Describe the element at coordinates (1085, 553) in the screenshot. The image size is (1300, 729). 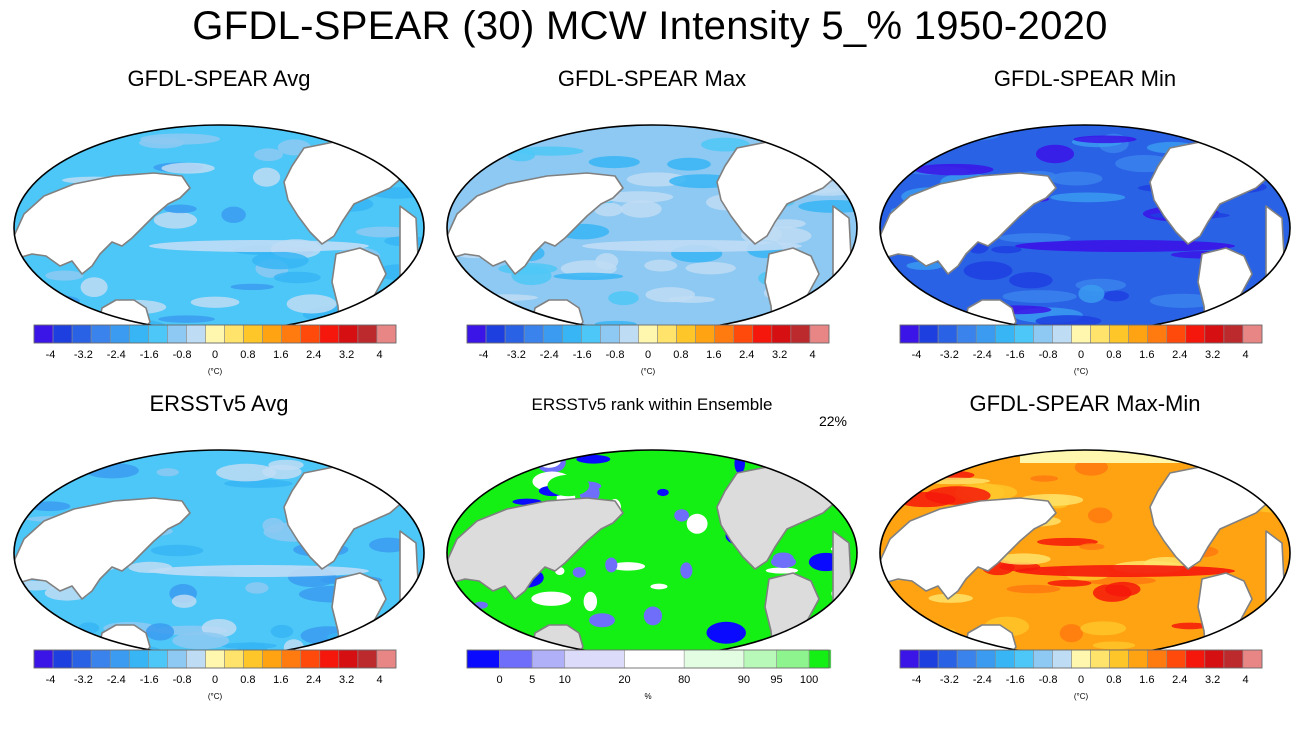
I see `map-group` at that location.